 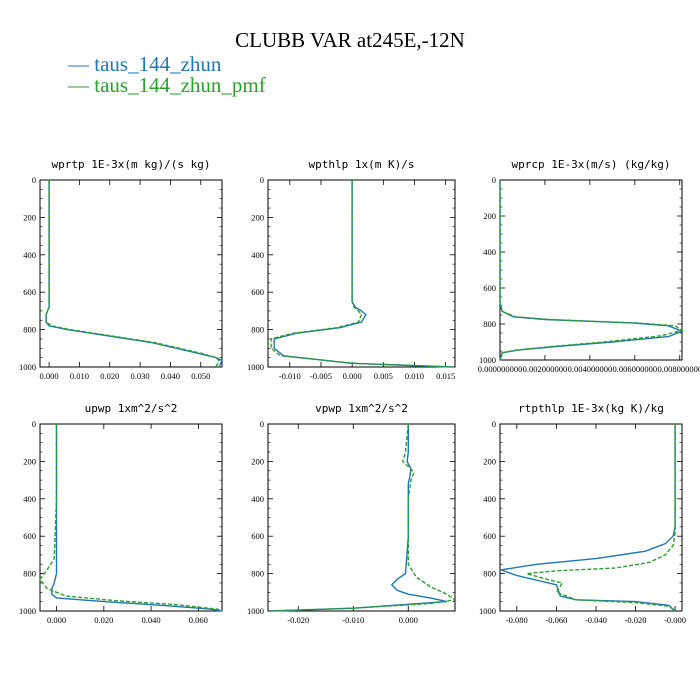 What do you see at coordinates (489, 461) in the screenshot?
I see `panel-6-ytick-label-1: 200` at bounding box center [489, 461].